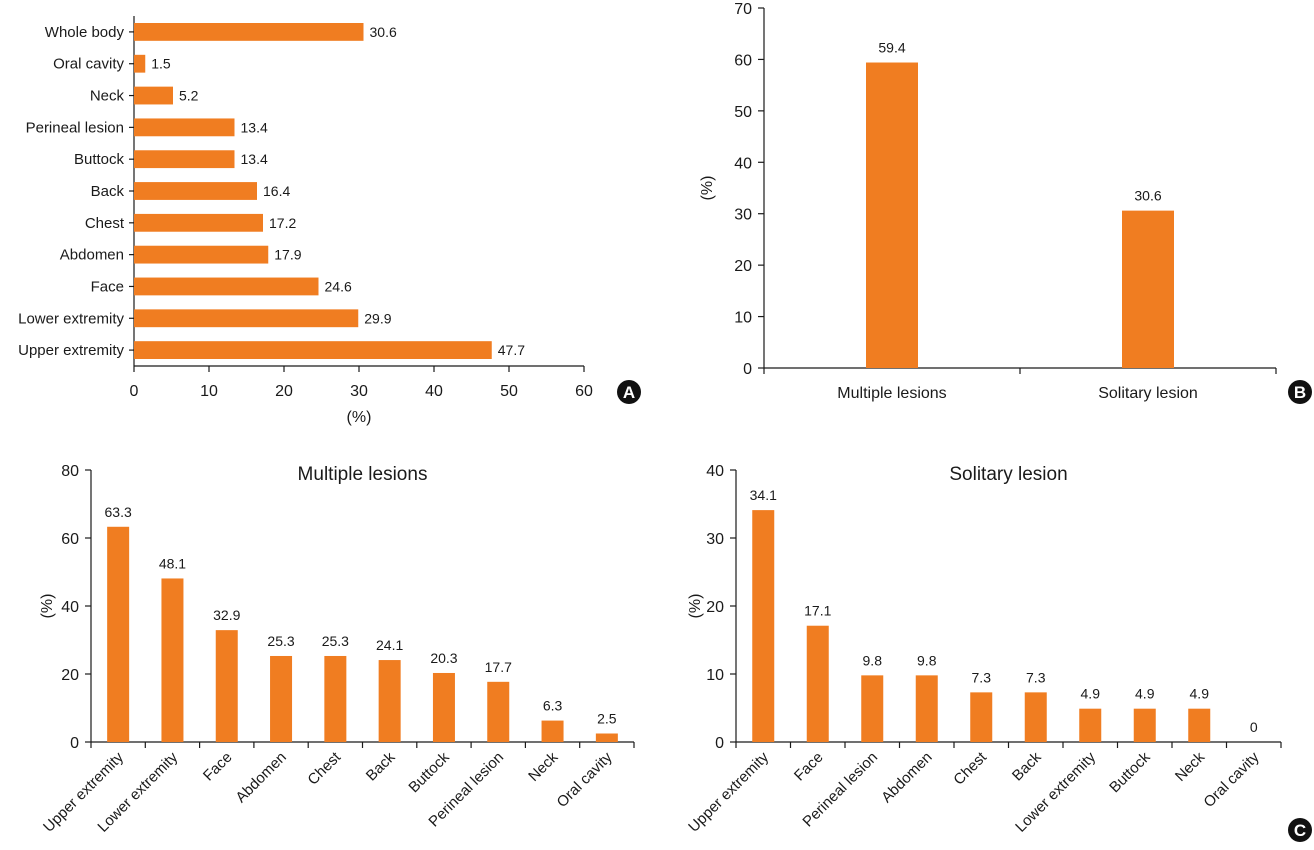 This screenshot has width=1314, height=850. What do you see at coordinates (338, 286) in the screenshot?
I see `a-data-label: 24.6` at bounding box center [338, 286].